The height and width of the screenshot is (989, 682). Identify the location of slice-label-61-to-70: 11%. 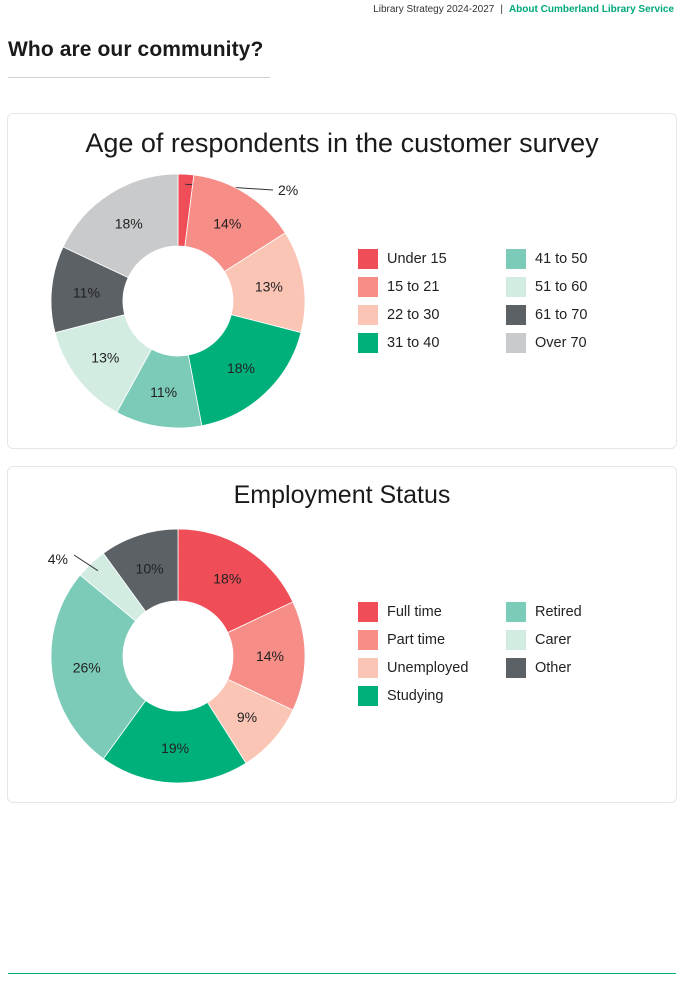
(86, 292).